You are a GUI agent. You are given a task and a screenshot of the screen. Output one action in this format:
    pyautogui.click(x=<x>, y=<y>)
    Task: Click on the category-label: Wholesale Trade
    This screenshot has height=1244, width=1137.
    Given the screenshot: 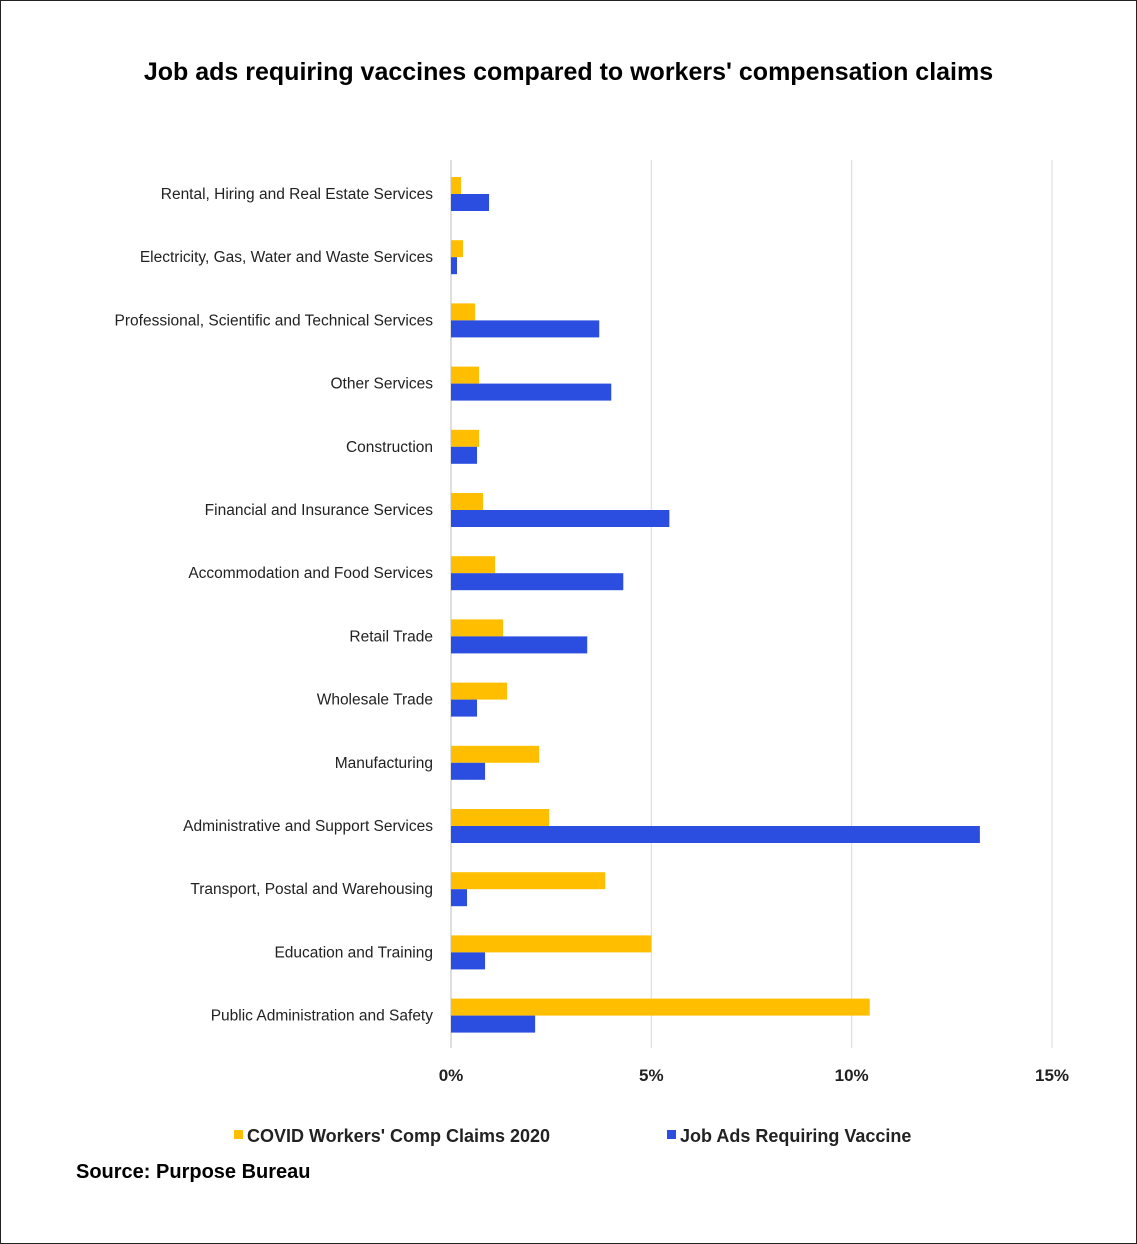 What is the action you would take?
    pyautogui.click(x=375, y=700)
    